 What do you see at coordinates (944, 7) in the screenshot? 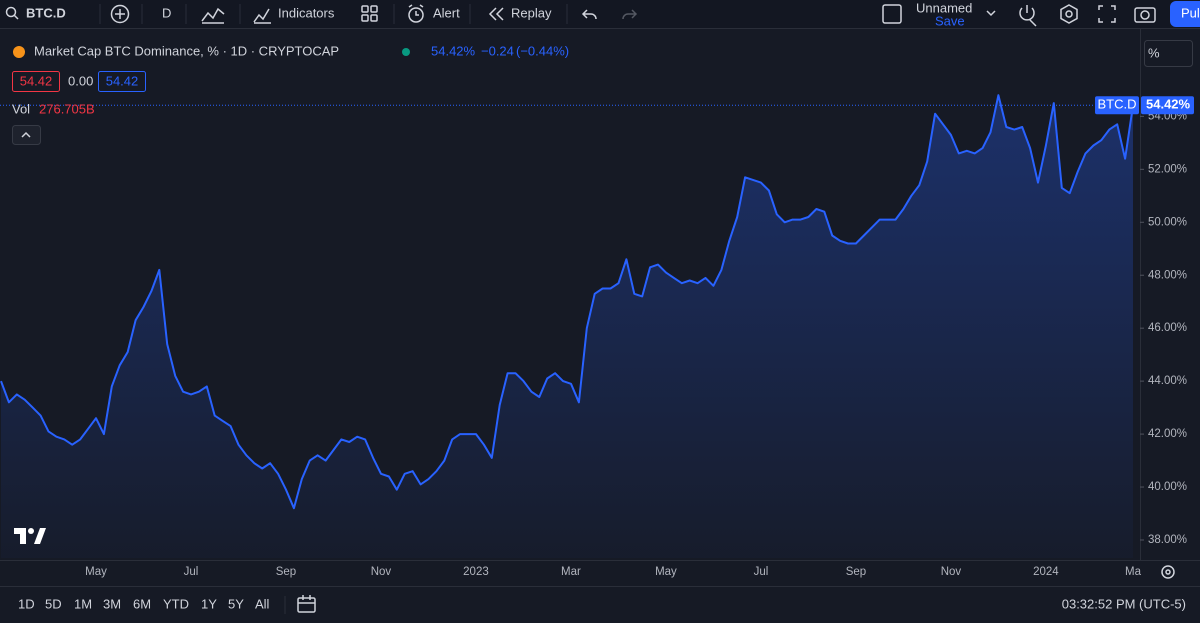
I see `layout-name: Unnamed` at bounding box center [944, 7].